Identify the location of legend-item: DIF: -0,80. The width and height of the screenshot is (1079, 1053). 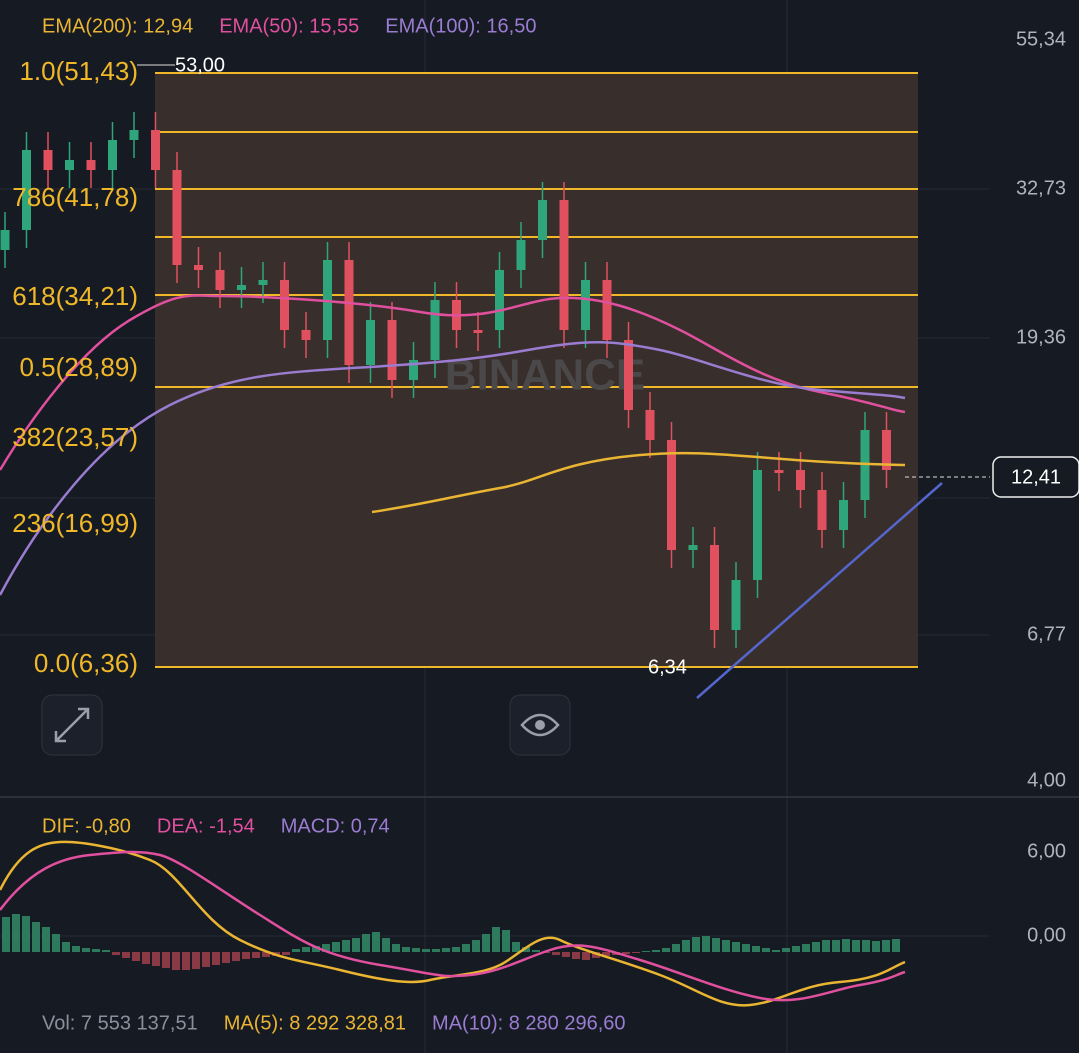
(86, 826).